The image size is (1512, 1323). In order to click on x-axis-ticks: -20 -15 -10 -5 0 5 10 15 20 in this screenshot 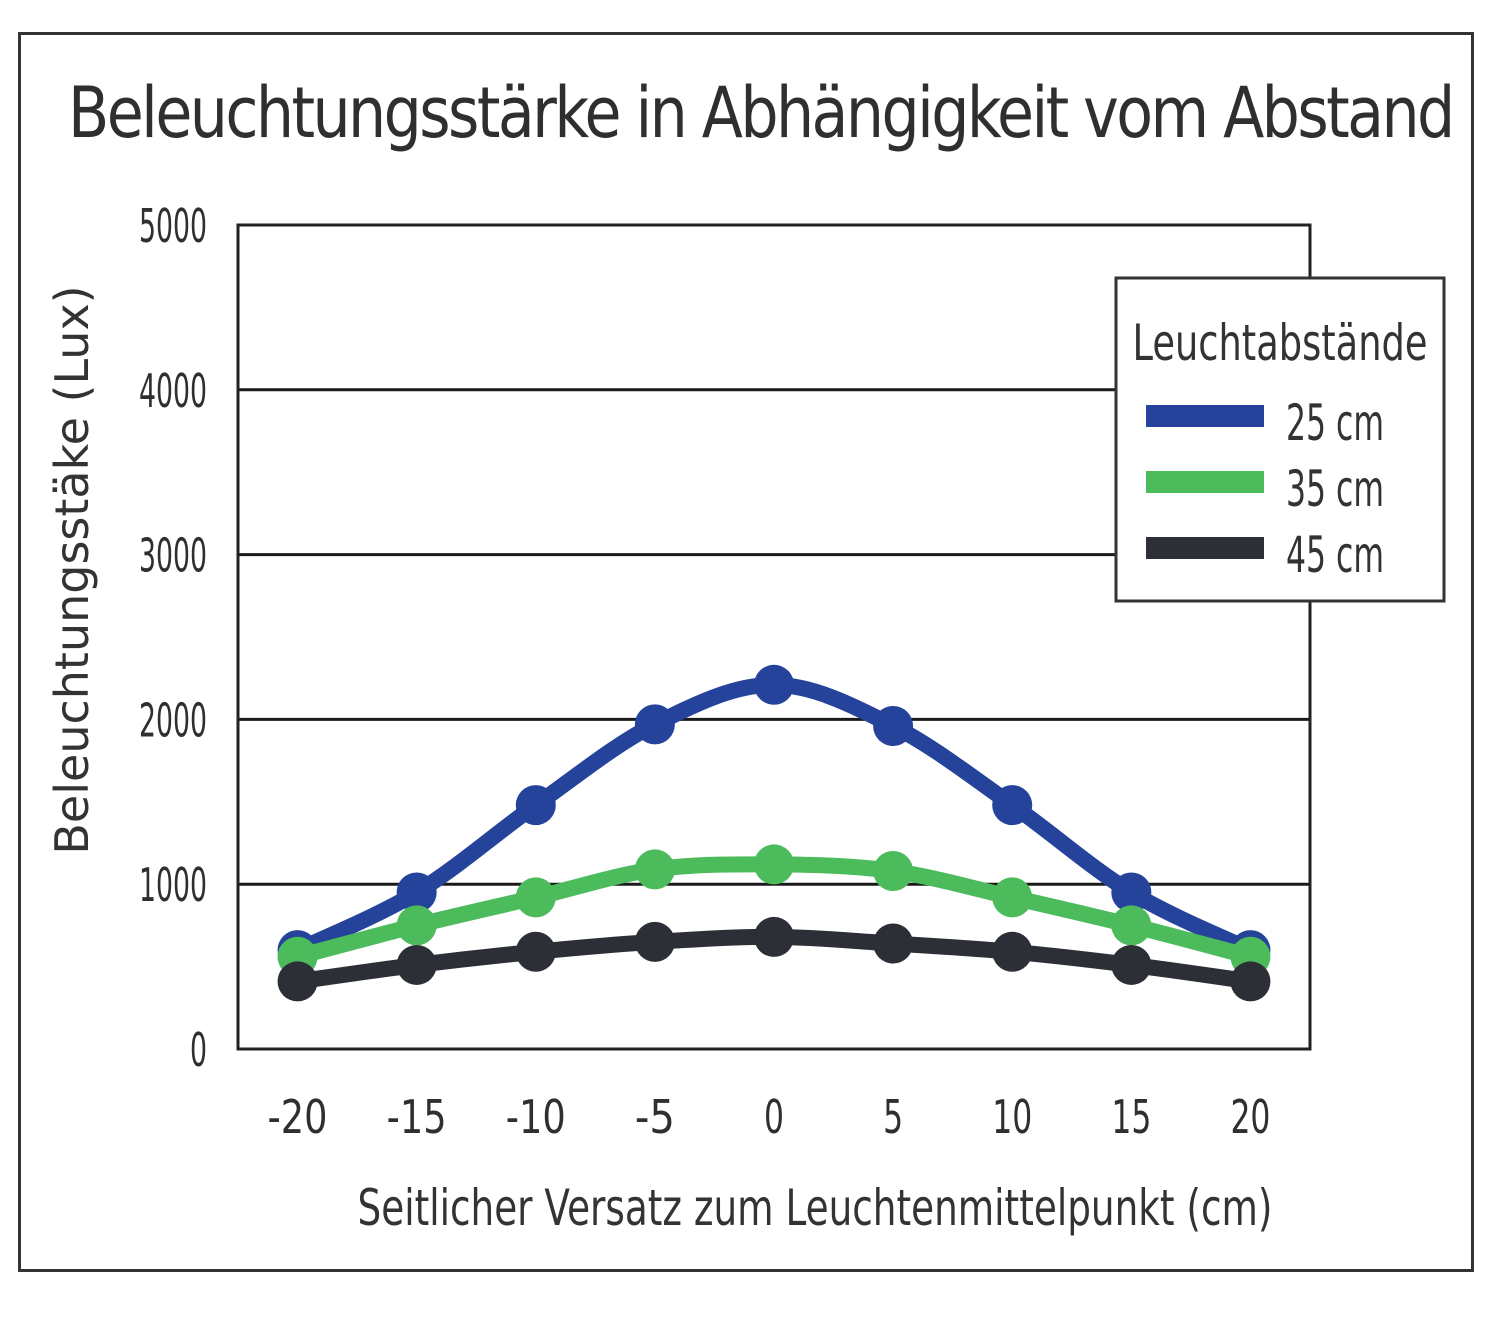, I will do `click(769, 1117)`.